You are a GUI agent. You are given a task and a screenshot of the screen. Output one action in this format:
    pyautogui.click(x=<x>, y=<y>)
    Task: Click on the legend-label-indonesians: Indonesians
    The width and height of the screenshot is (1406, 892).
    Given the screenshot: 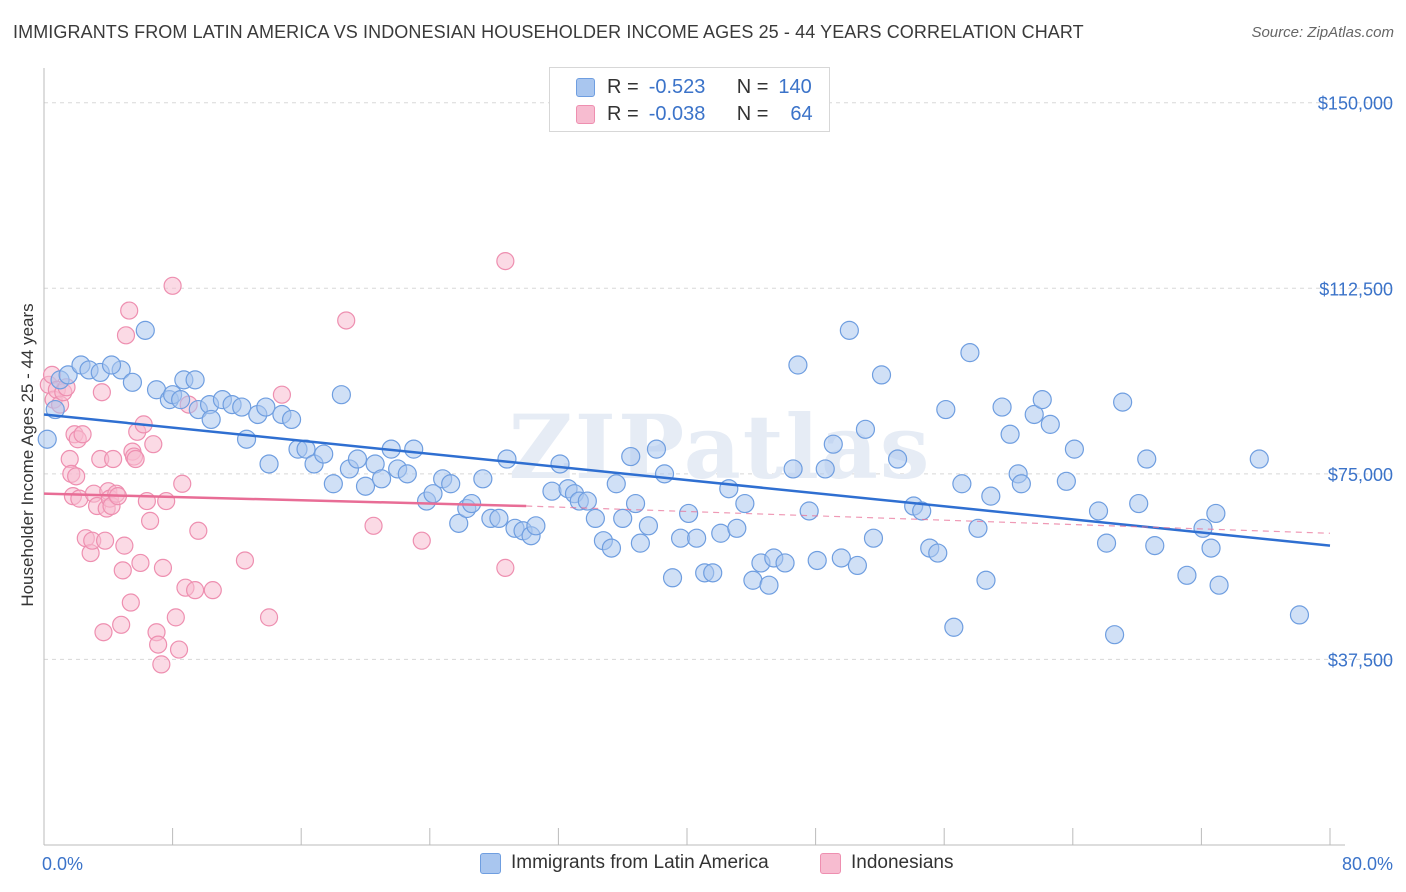 What is the action you would take?
    pyautogui.click(x=902, y=862)
    